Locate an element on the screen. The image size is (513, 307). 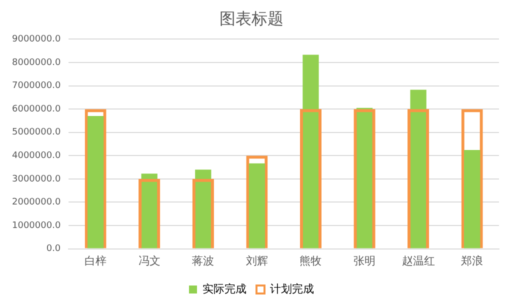
y-tick-label: 8000000.0 is located at coordinates (36, 63).